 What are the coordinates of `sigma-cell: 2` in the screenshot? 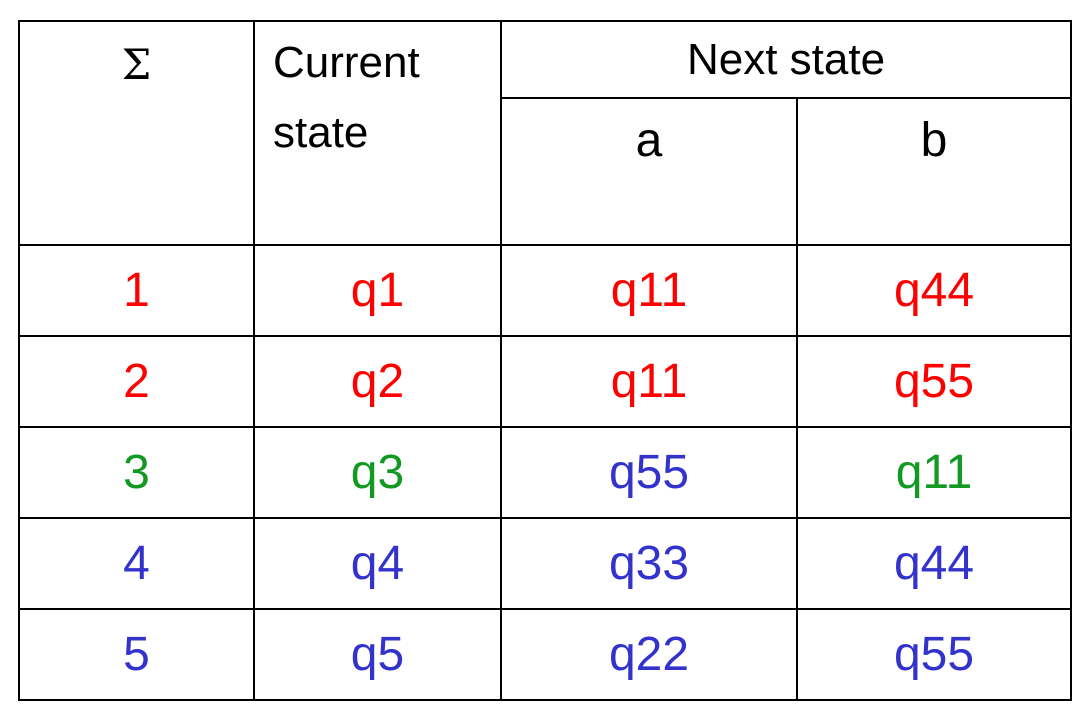 It's located at (136, 381).